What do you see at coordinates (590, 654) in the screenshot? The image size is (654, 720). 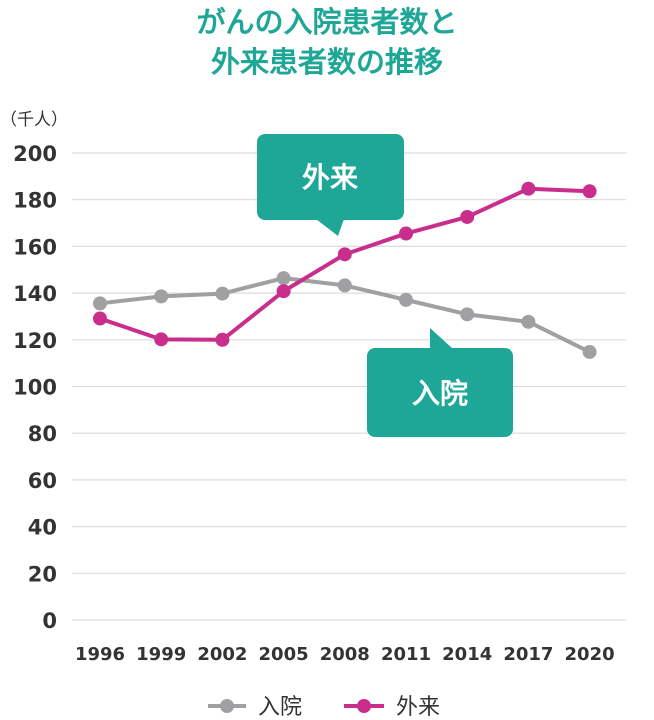 I see `x-tick-label: 2020` at bounding box center [590, 654].